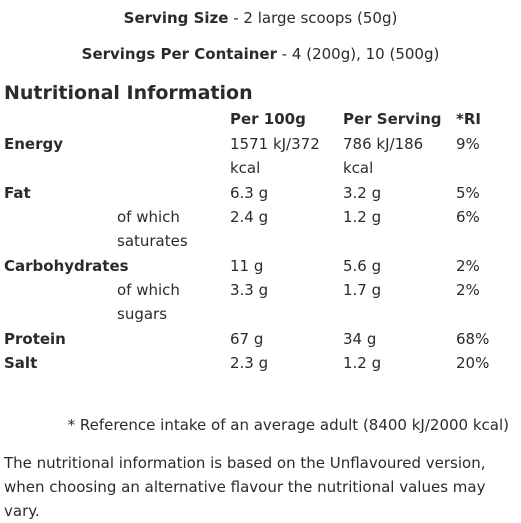 The height and width of the screenshot is (523, 521). What do you see at coordinates (468, 266) in the screenshot?
I see `row-carbohydrates-ri: 2%` at bounding box center [468, 266].